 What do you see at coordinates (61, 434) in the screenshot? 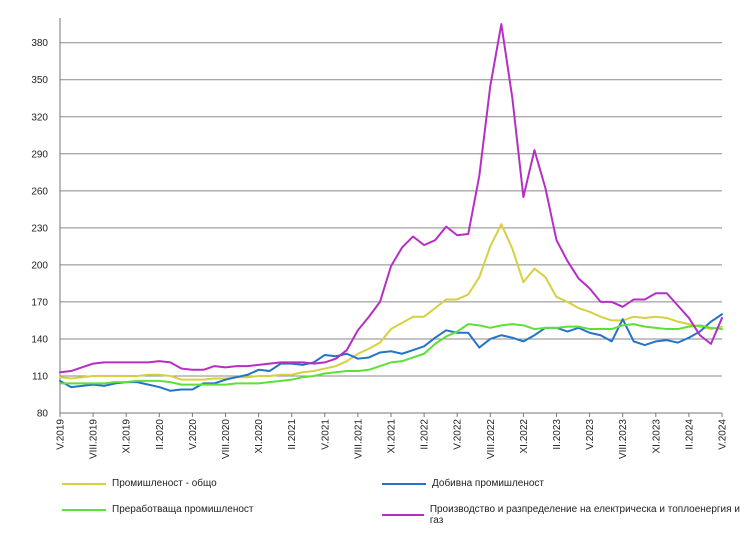
I see `x-tick-label: V.2019` at bounding box center [61, 434].